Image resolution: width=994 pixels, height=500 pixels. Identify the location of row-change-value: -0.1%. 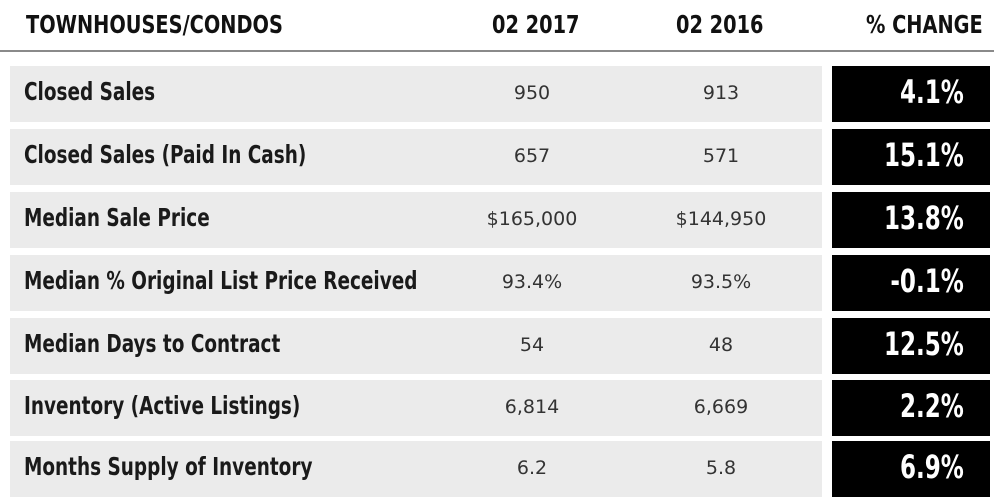
(927, 281).